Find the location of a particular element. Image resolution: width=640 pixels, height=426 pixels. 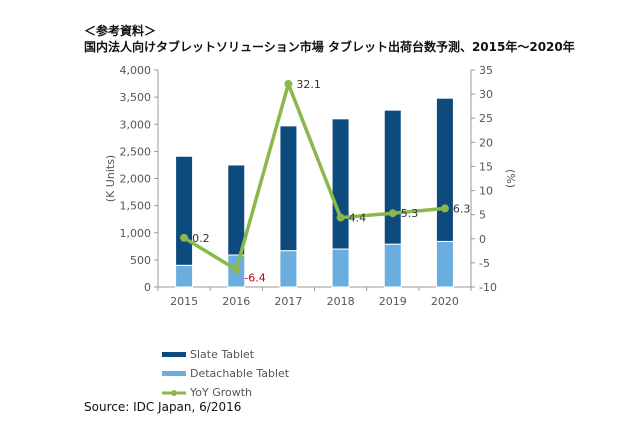

x-tick-label: 2015 is located at coordinates (184, 301).